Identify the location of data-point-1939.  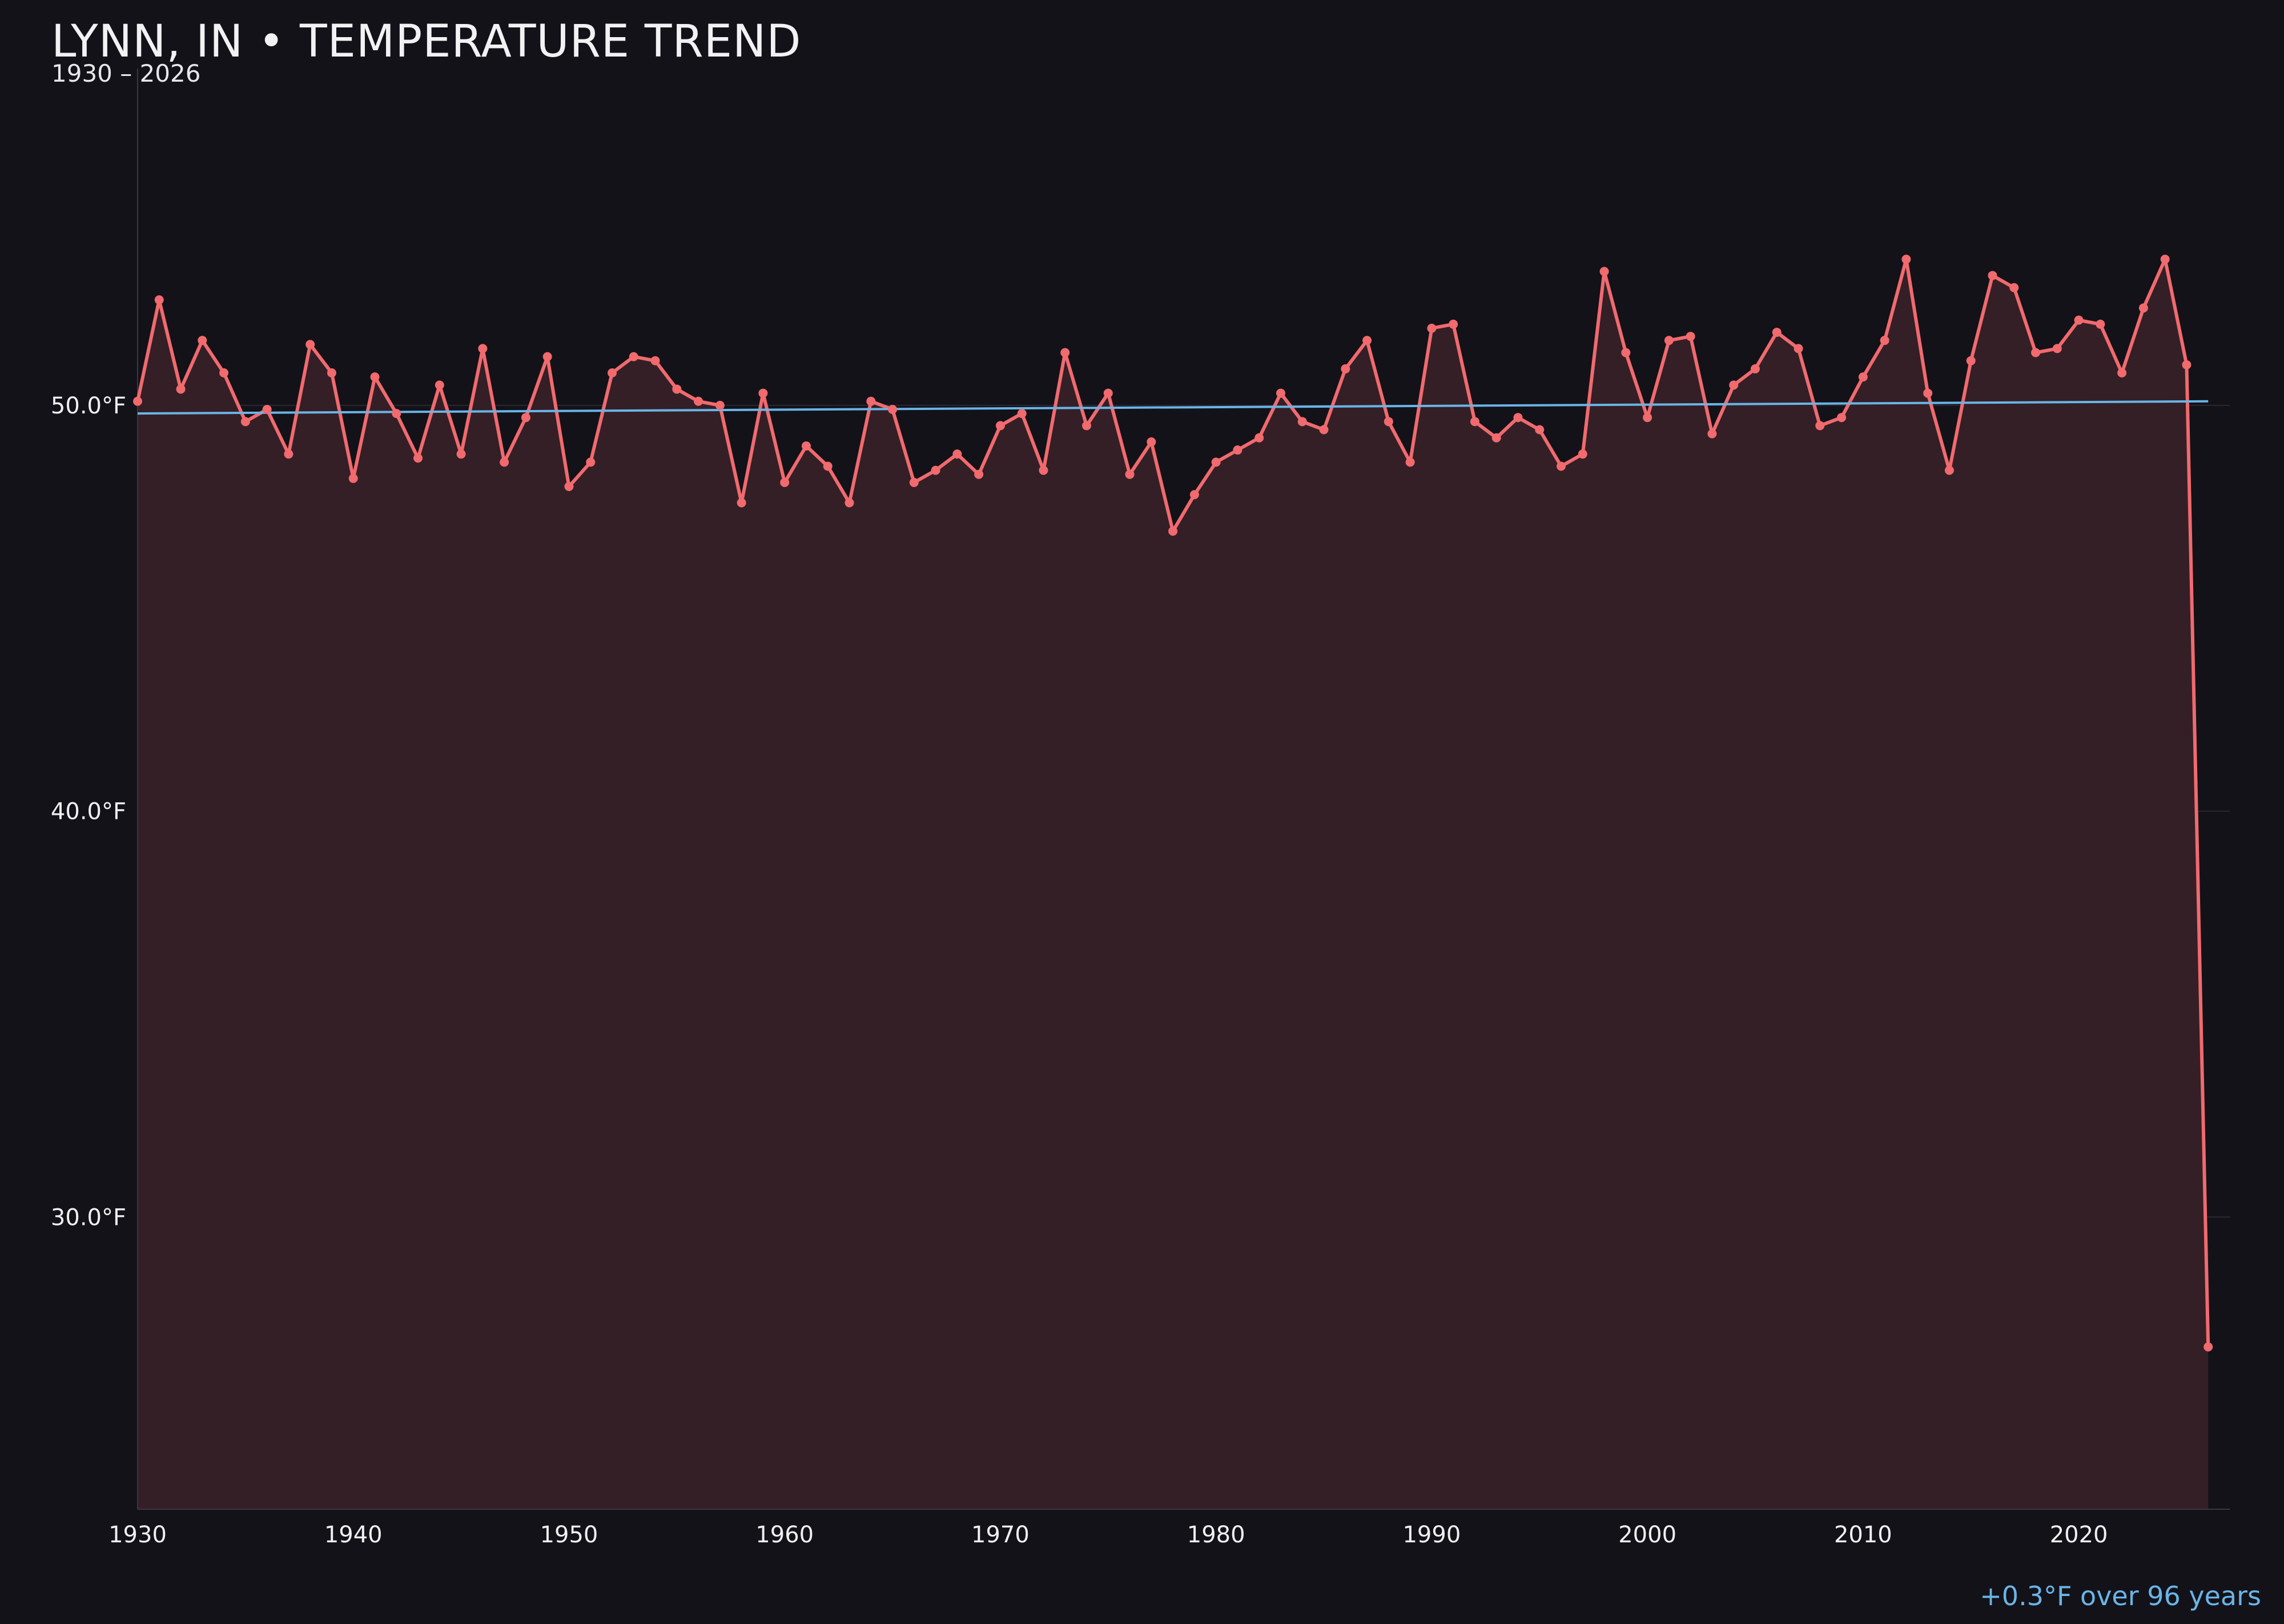
(331, 373).